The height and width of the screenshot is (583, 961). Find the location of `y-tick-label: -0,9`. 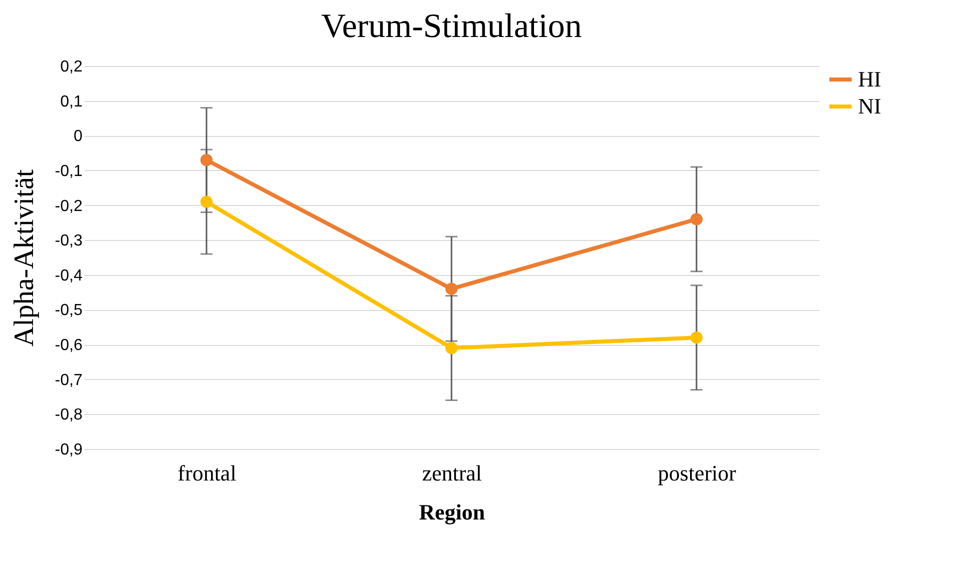

y-tick-label: -0,9 is located at coordinates (68, 450).